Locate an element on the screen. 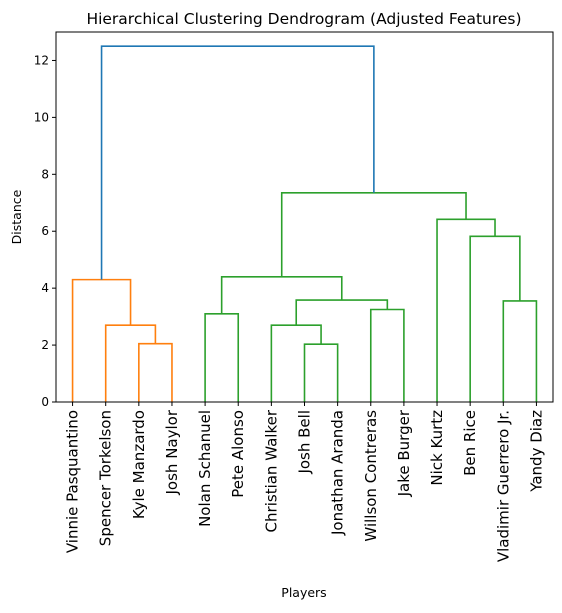 The height and width of the screenshot is (613, 562). leaf-label: Jonathan Aranda is located at coordinates (338, 473).